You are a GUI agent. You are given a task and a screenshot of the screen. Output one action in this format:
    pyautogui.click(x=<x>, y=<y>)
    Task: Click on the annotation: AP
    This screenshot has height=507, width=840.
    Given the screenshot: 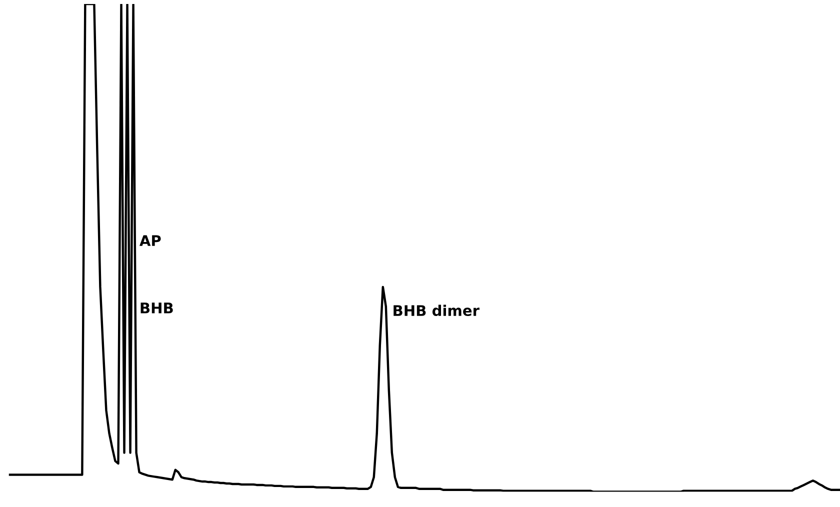 What is the action you would take?
    pyautogui.click(x=150, y=240)
    